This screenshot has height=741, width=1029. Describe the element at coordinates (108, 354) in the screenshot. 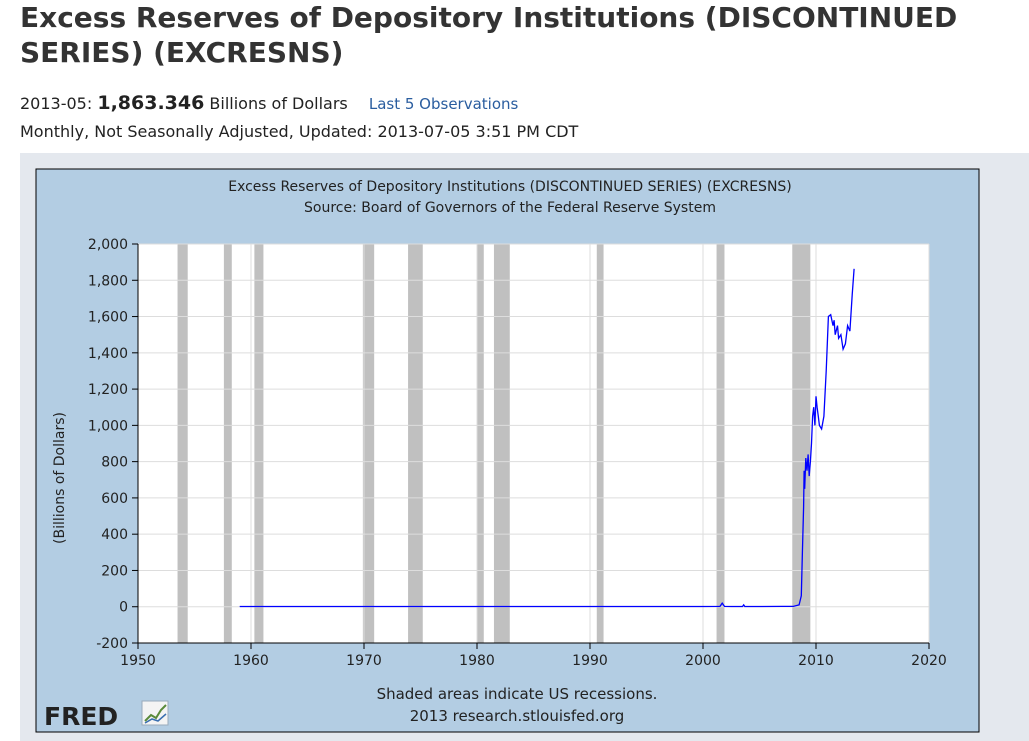

I see `y-tick-label: 1,400` at that location.